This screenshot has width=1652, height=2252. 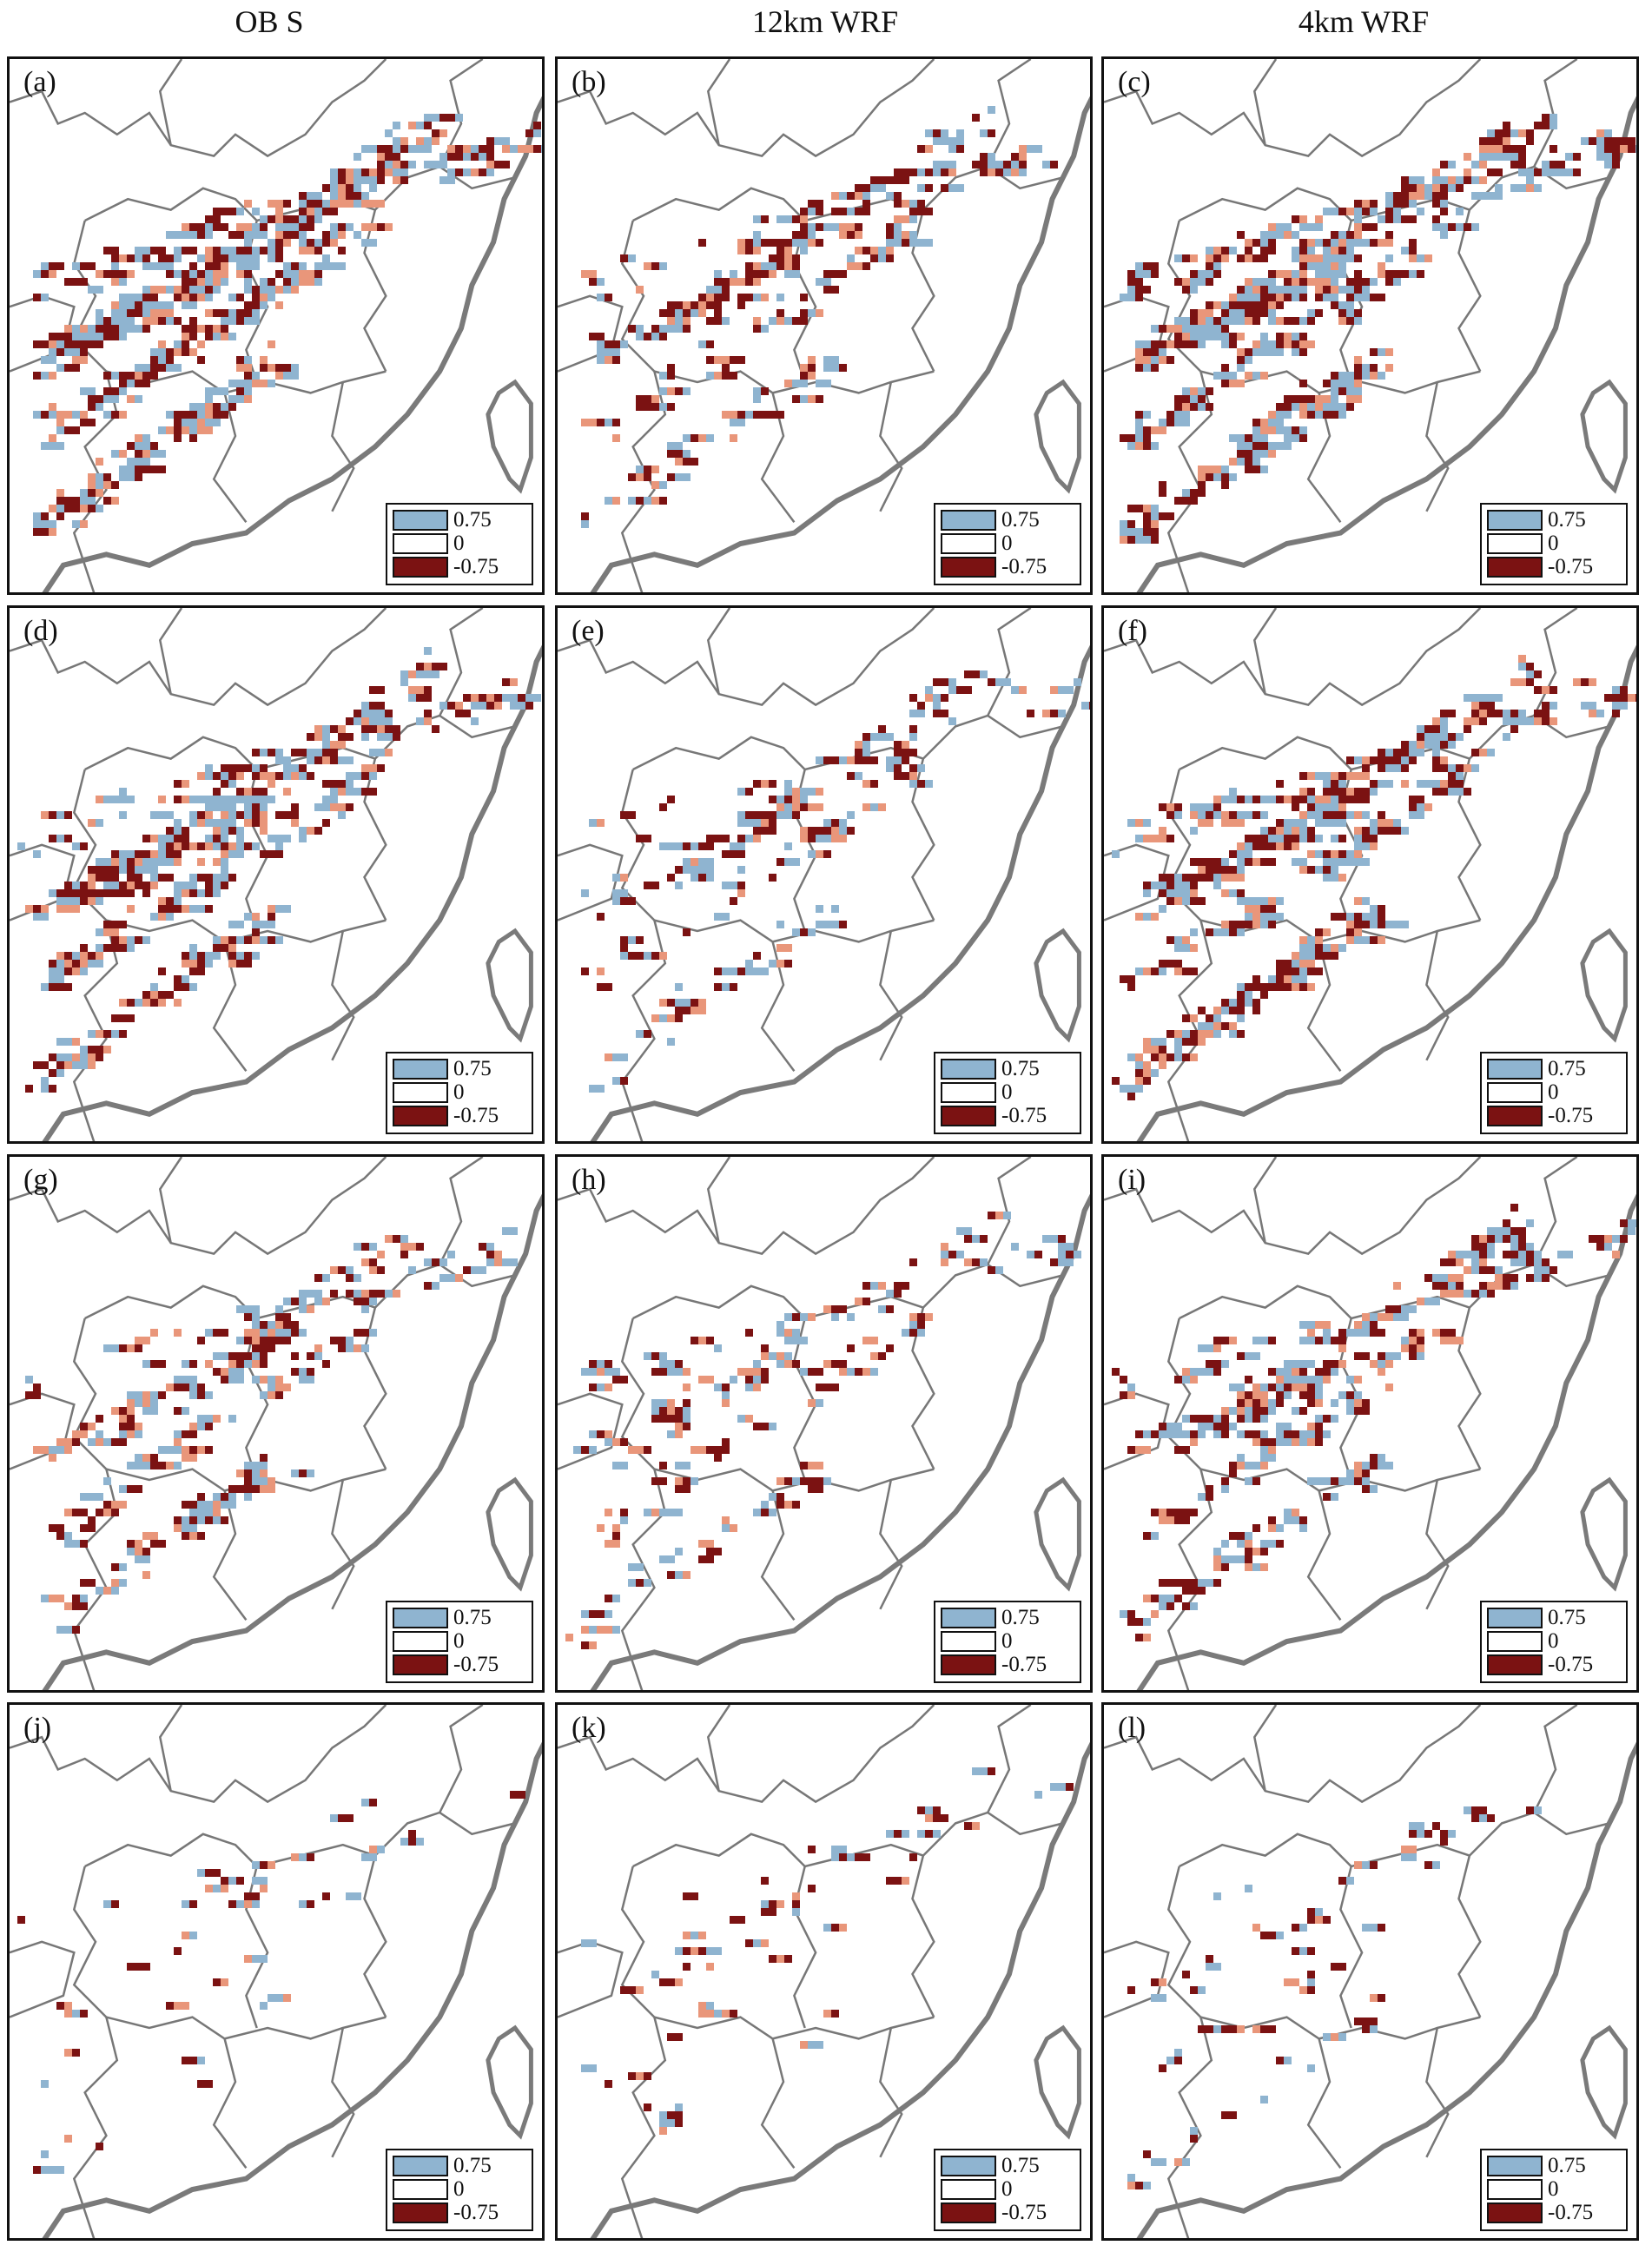 I want to click on legend-label: 0, so click(x=1007, y=543).